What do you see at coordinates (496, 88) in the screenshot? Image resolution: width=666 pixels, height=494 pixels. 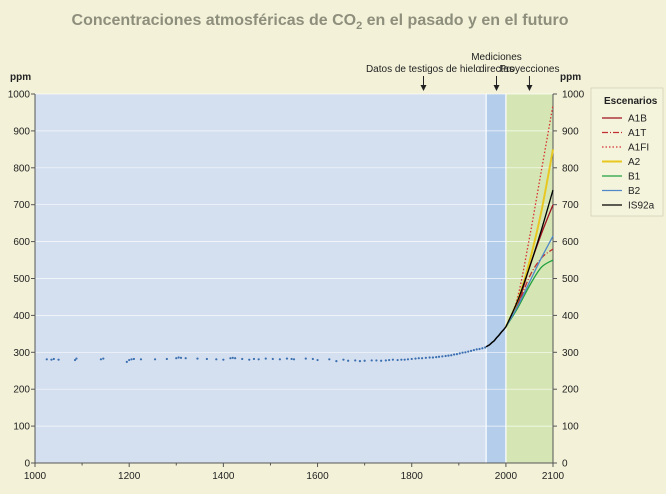 I see `annotation-direct-arrow-head` at bounding box center [496, 88].